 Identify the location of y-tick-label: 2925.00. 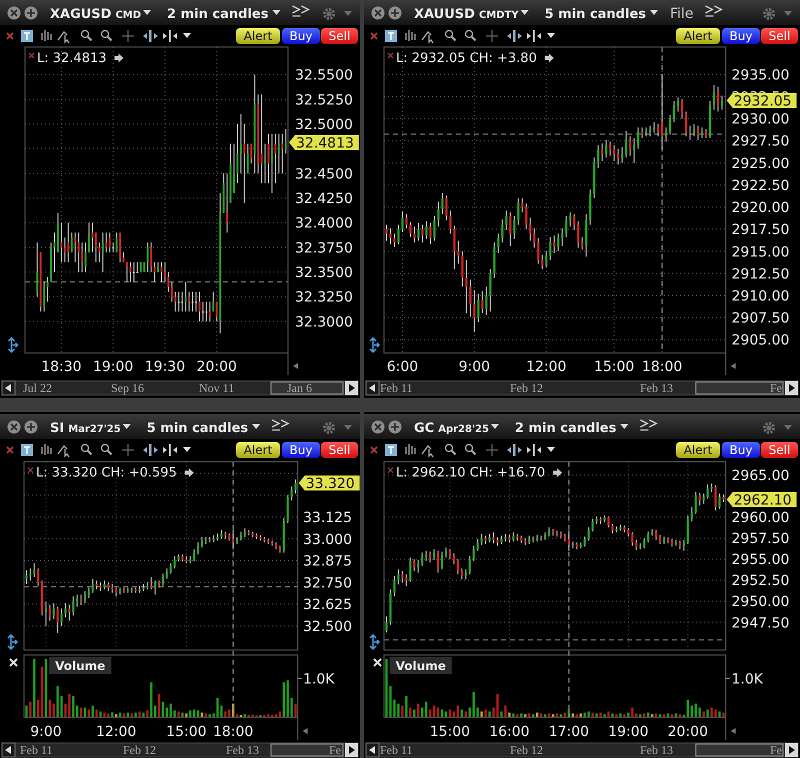
(761, 164).